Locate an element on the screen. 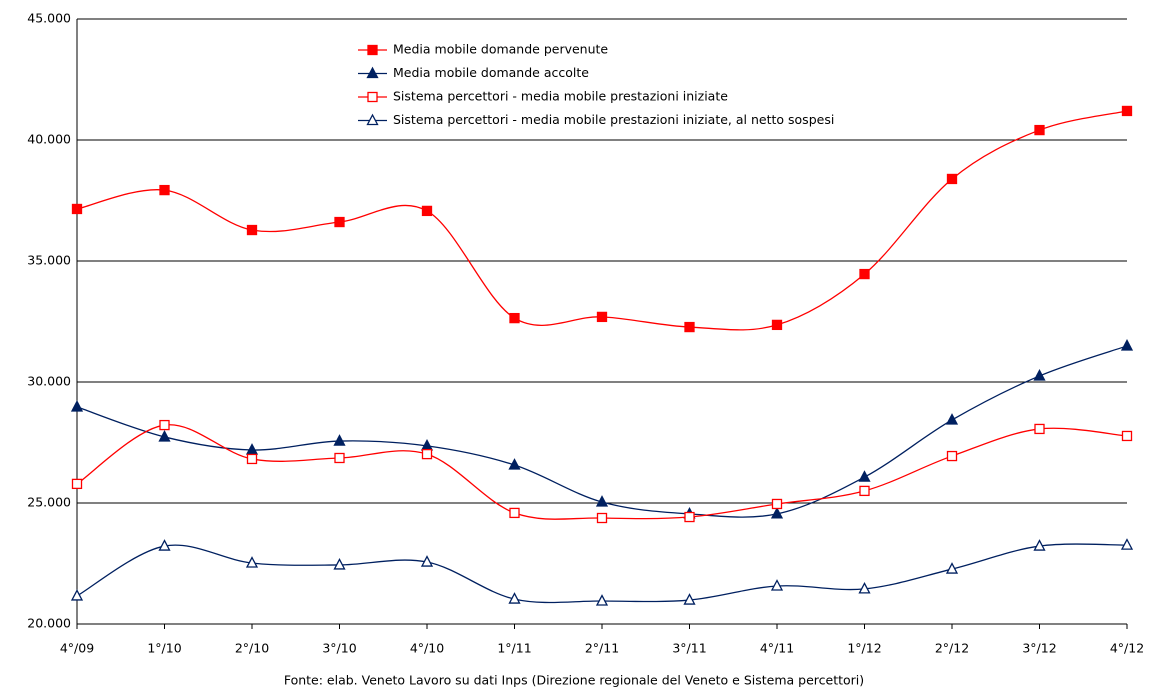  x-tick-label: 4°/12 is located at coordinates (1127, 648).